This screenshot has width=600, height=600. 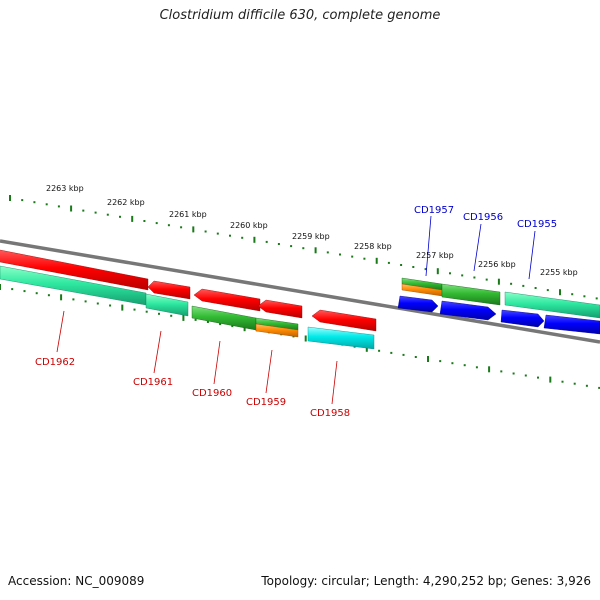 What do you see at coordinates (65, 188) in the screenshot?
I see `ruler-label: 2263 kbp` at bounding box center [65, 188].